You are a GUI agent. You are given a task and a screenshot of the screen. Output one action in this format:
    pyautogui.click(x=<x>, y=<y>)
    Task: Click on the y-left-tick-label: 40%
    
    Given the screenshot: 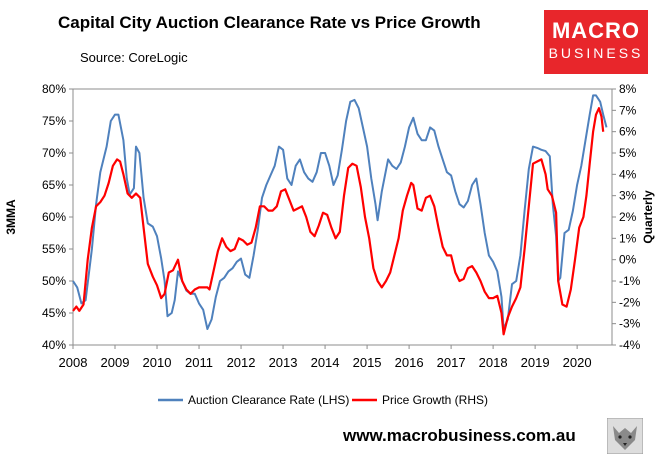 What is the action you would take?
    pyautogui.click(x=54, y=345)
    